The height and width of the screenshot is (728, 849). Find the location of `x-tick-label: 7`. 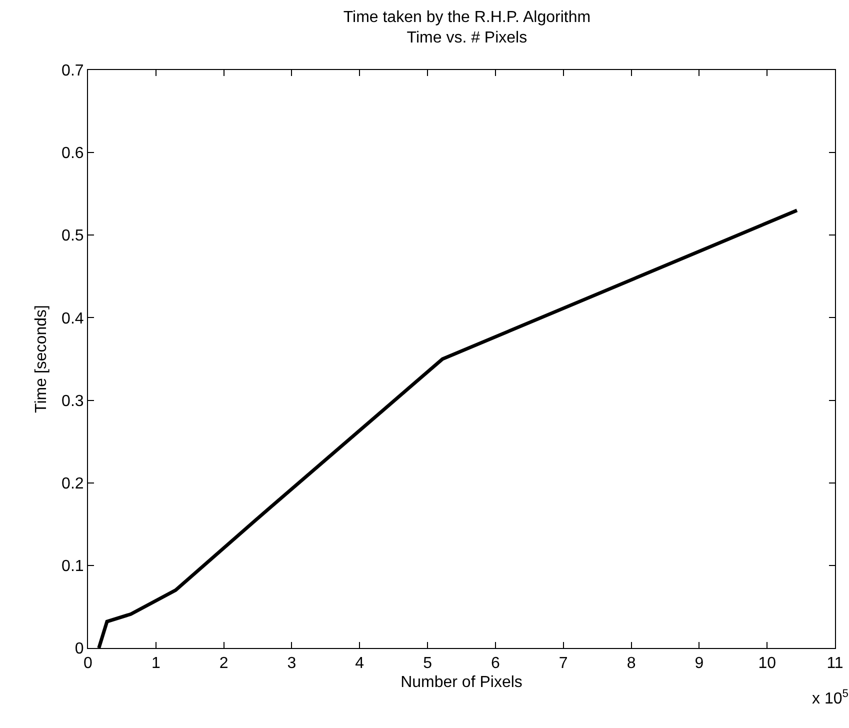

x-tick-label: 7 is located at coordinates (563, 663).